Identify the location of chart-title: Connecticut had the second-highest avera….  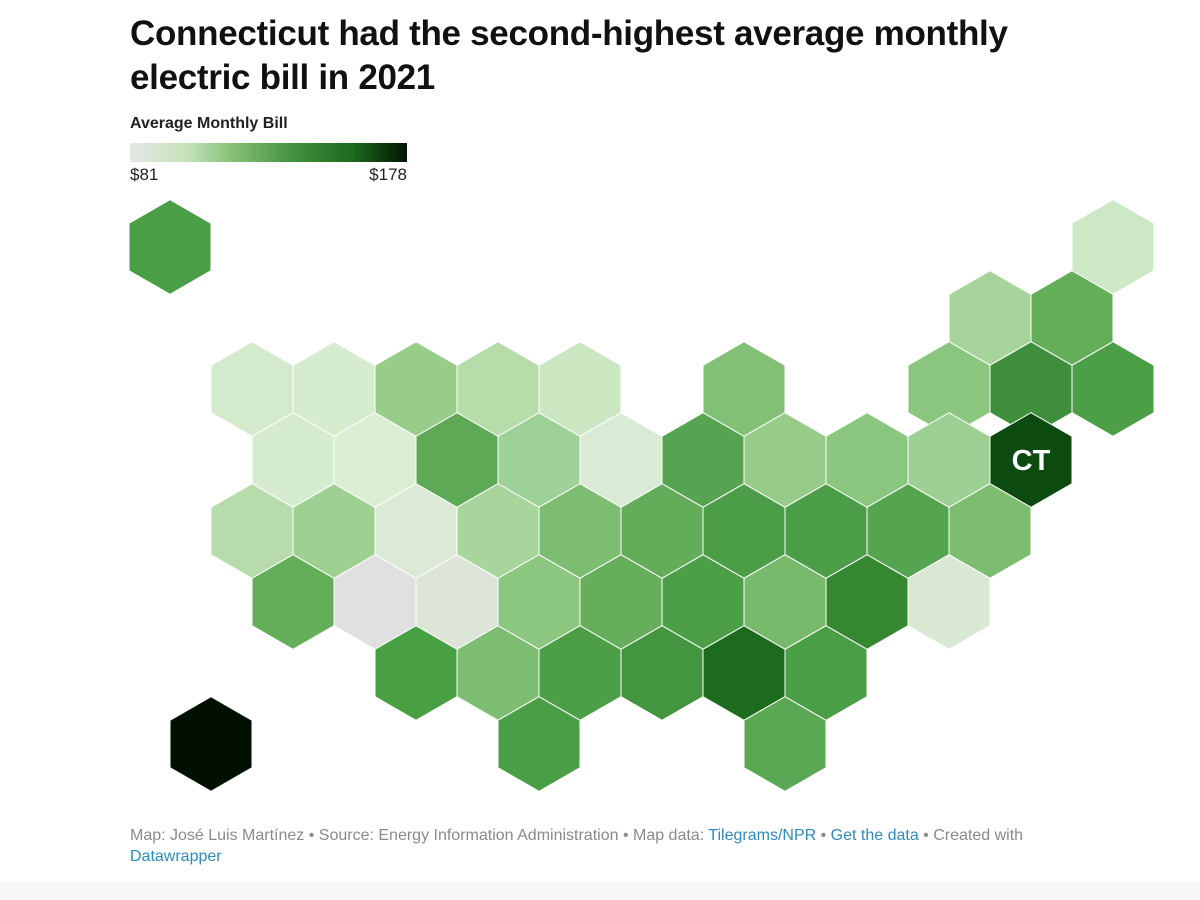
(569, 55).